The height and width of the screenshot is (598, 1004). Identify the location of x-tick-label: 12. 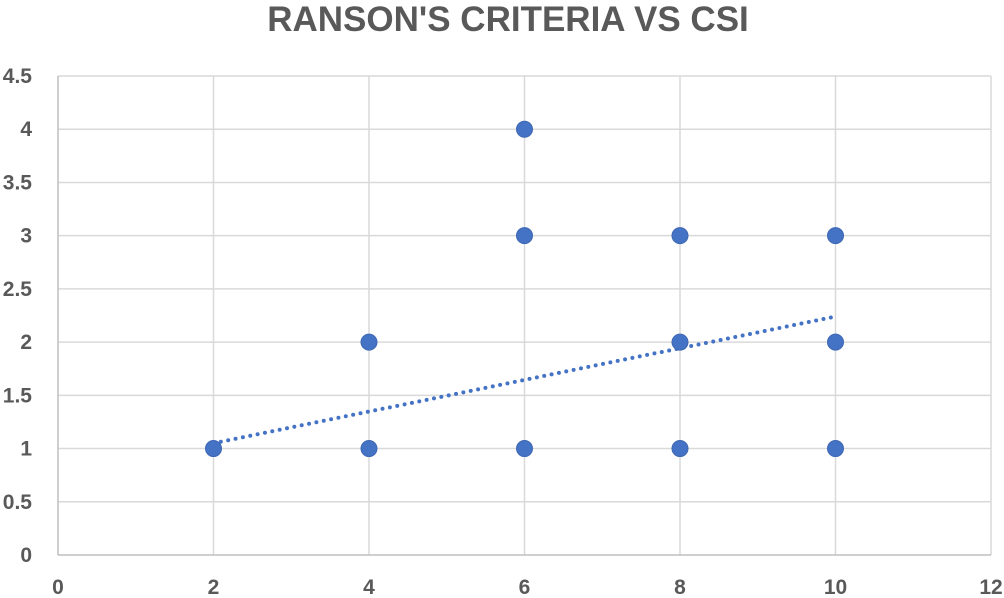
(990, 587).